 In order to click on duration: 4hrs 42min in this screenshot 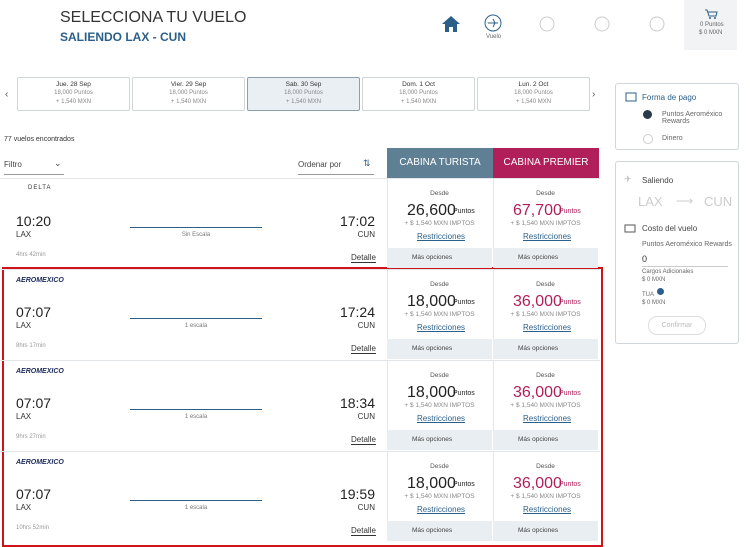, I will do `click(31, 255)`.